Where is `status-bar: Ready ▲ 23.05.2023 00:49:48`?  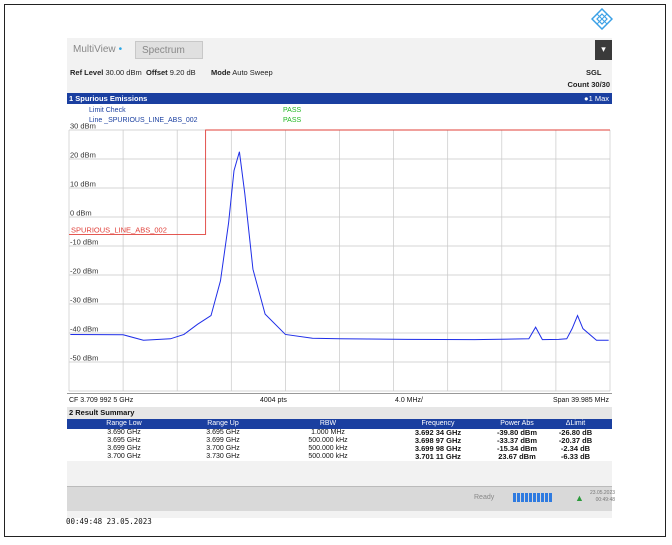
status-bar: Ready ▲ 23.05.2023 00:49:48 is located at coordinates (341, 498).